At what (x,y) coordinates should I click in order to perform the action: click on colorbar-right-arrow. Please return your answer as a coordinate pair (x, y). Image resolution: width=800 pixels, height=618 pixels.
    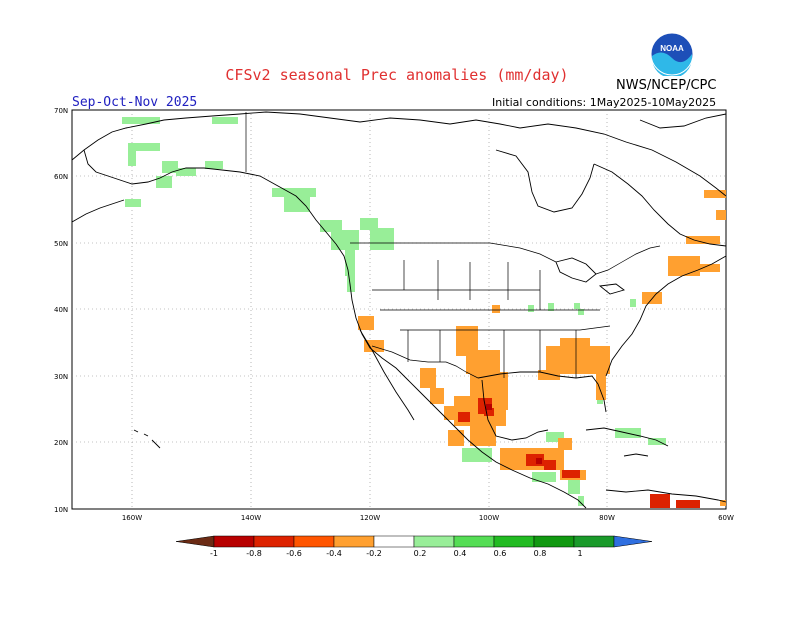
    Looking at the image, I should click on (633, 541).